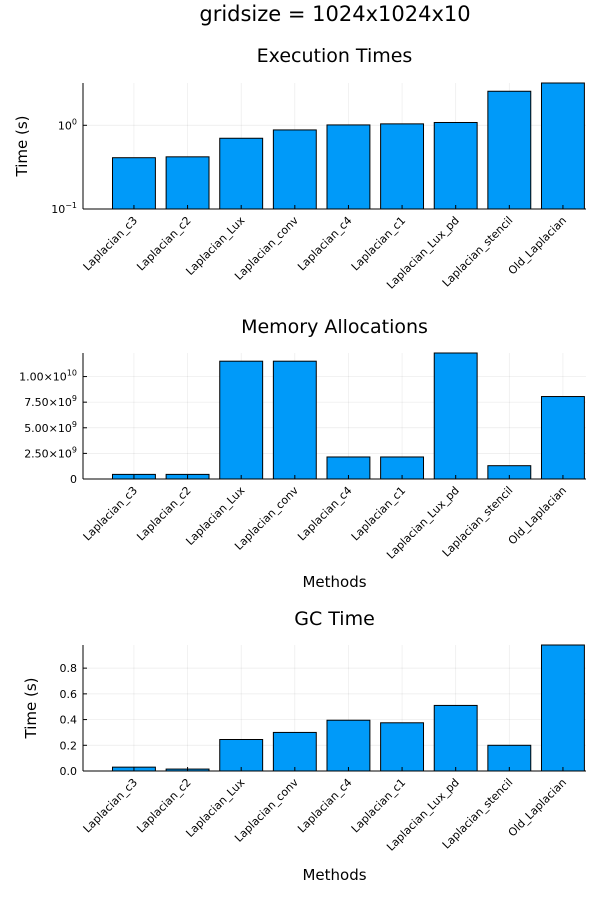 The image size is (599, 899). I want to click on y-tick-label-exponent: 0, so click(74, 121).